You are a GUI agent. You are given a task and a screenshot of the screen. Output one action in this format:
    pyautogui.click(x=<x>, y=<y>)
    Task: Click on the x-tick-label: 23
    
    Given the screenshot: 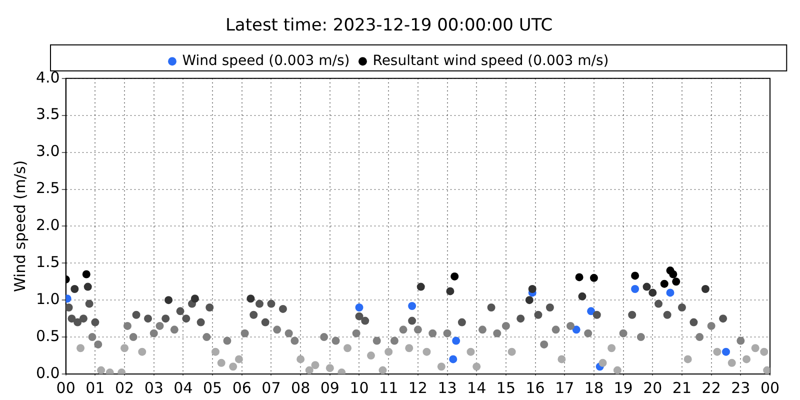 What is the action you would take?
    pyautogui.click(x=740, y=387)
    